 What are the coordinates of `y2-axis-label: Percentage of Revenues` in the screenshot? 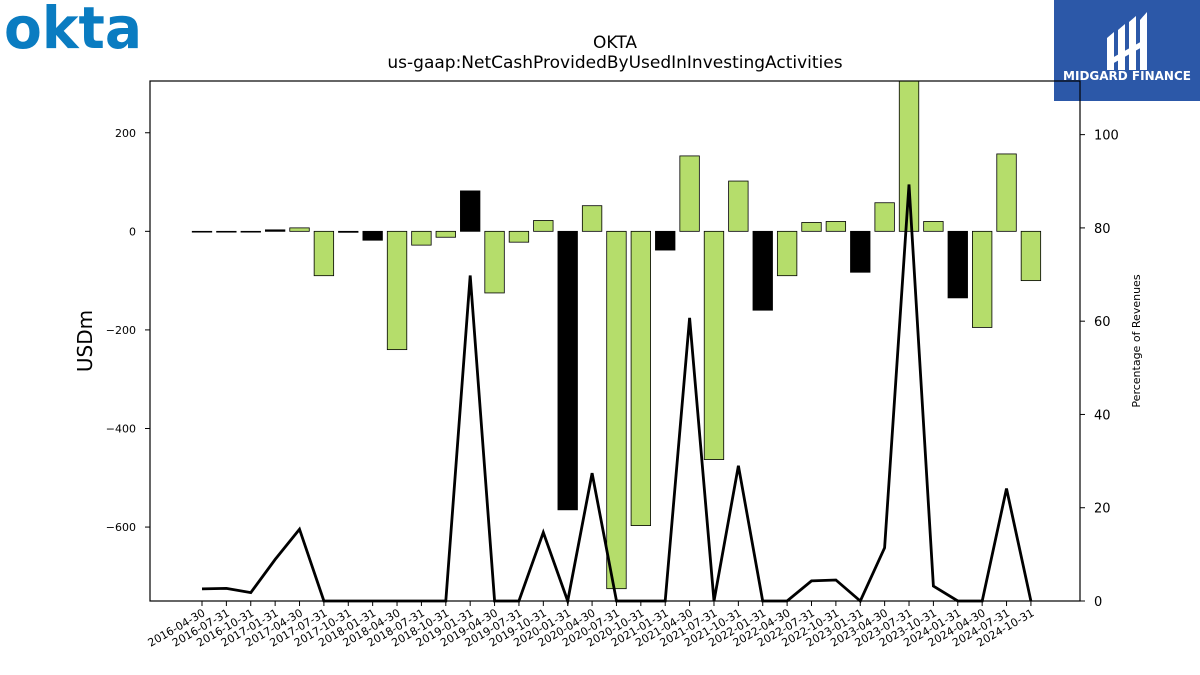 It's located at (1136, 340).